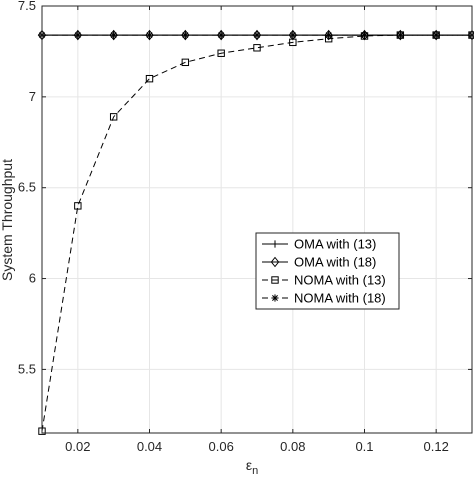  What do you see at coordinates (7, 220) in the screenshot?
I see `y-axis-label: System Throughput` at bounding box center [7, 220].